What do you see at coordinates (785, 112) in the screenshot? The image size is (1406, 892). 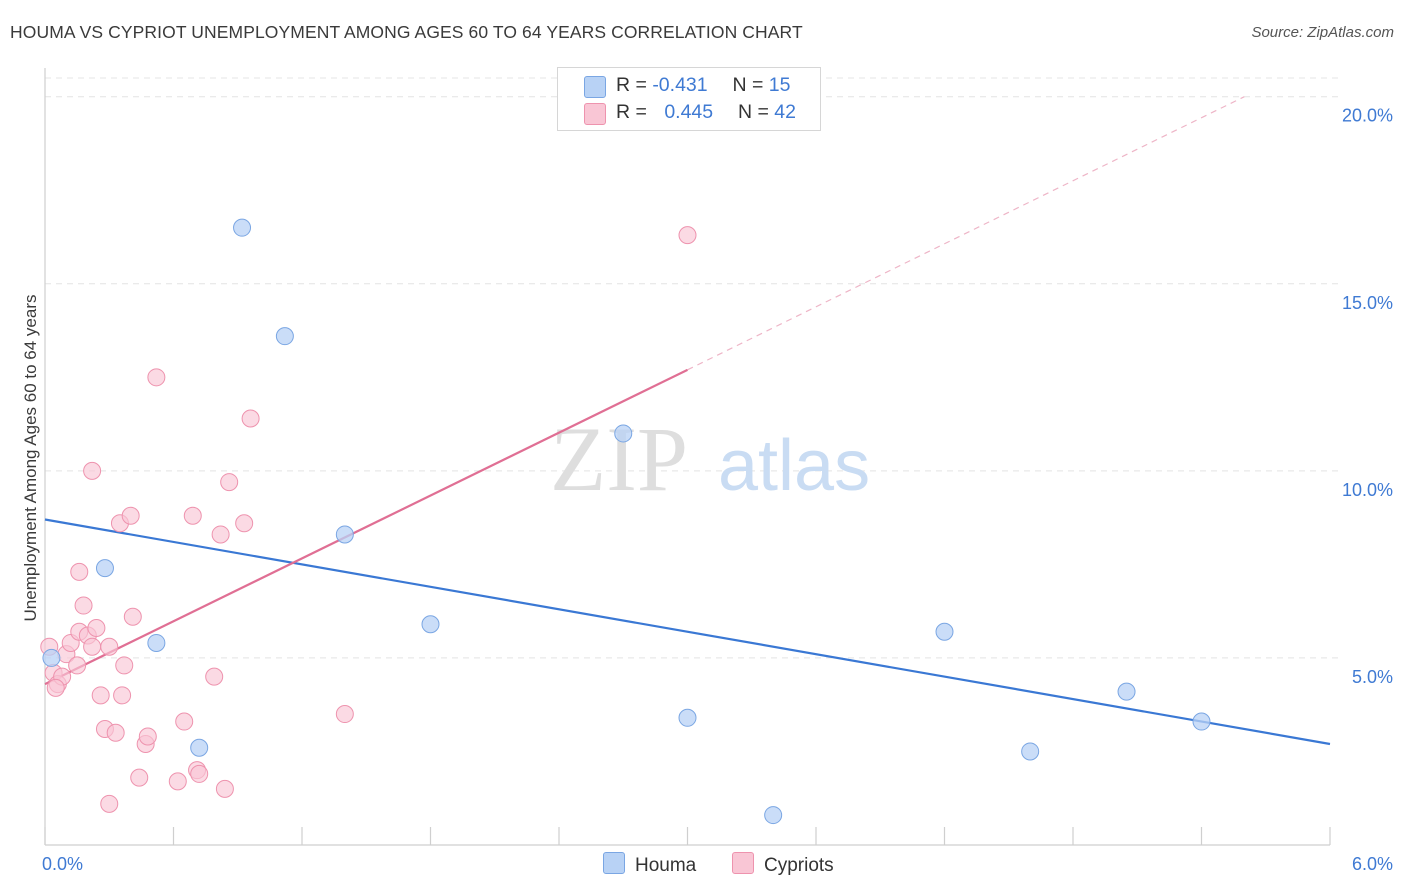 I see `legend-n-value-cypriots: 42` at bounding box center [785, 112].